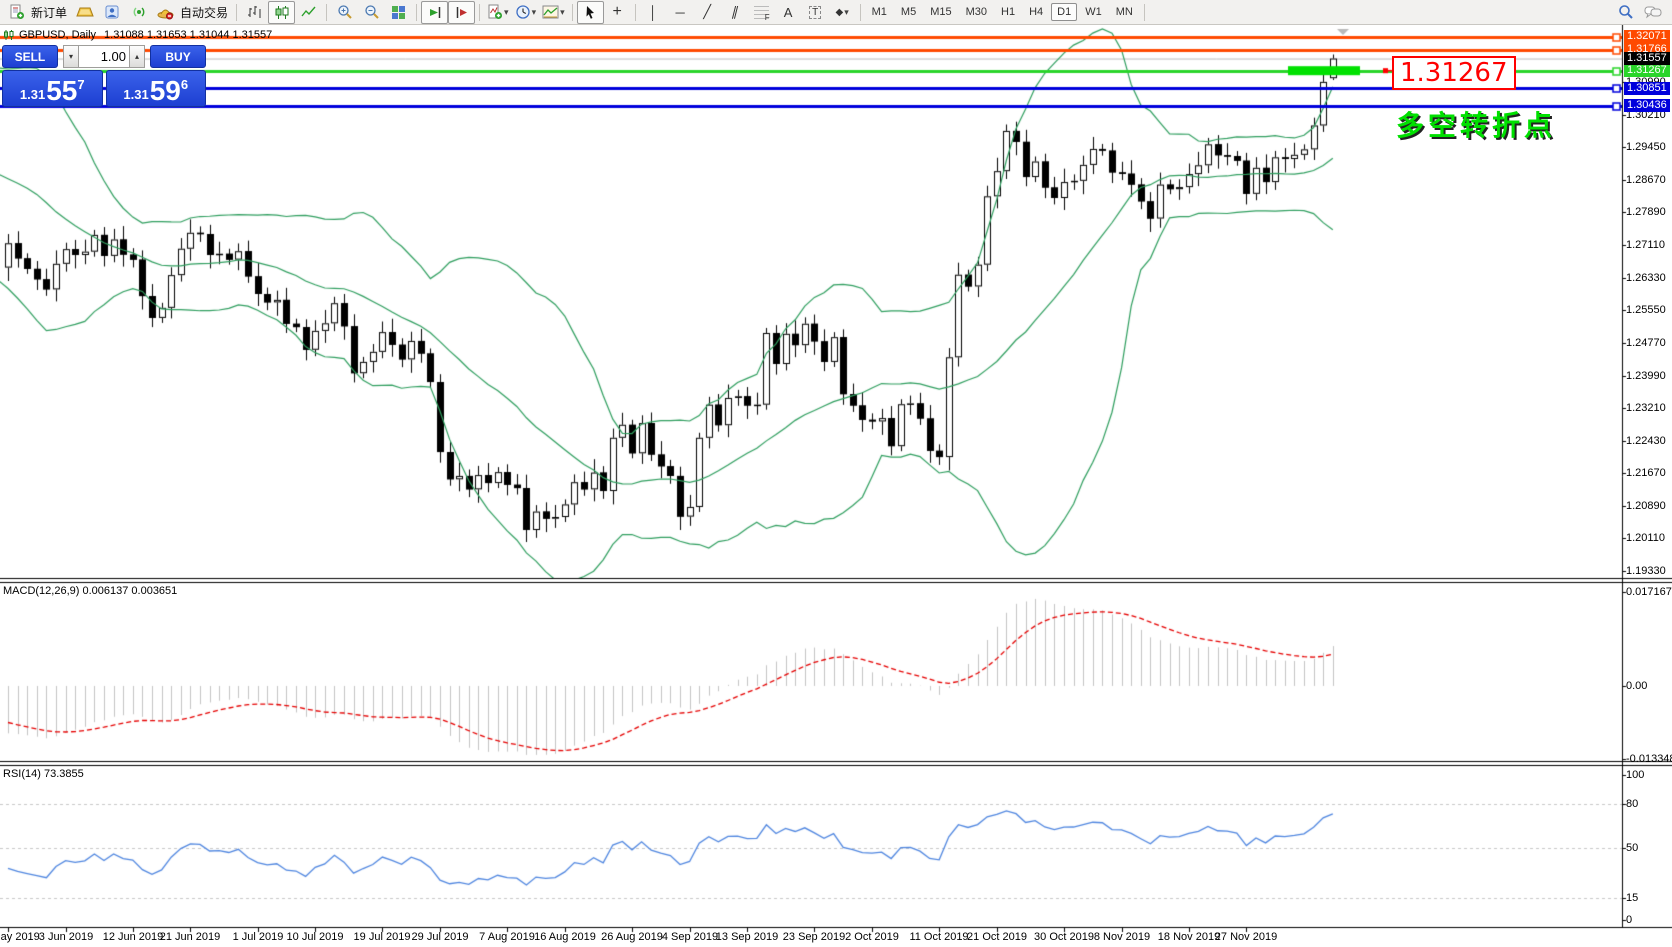 The height and width of the screenshot is (947, 1672). I want to click on community-button, so click(111, 12).